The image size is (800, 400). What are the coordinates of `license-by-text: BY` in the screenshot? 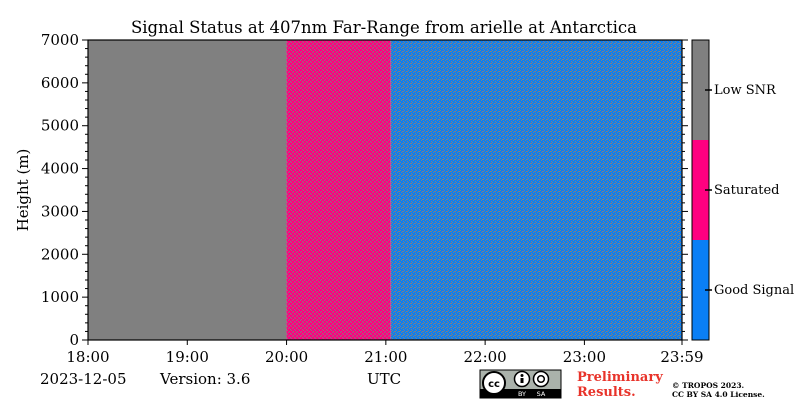 It's located at (522, 394).